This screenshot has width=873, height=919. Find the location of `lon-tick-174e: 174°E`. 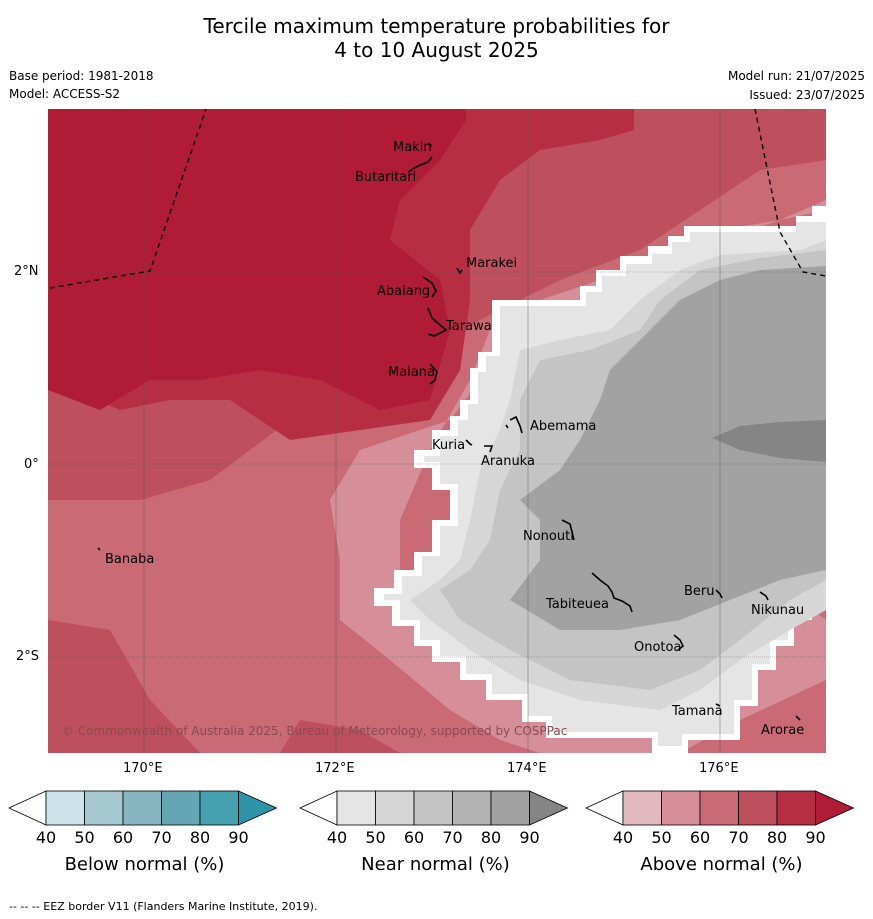

lon-tick-174e: 174°E is located at coordinates (527, 768).